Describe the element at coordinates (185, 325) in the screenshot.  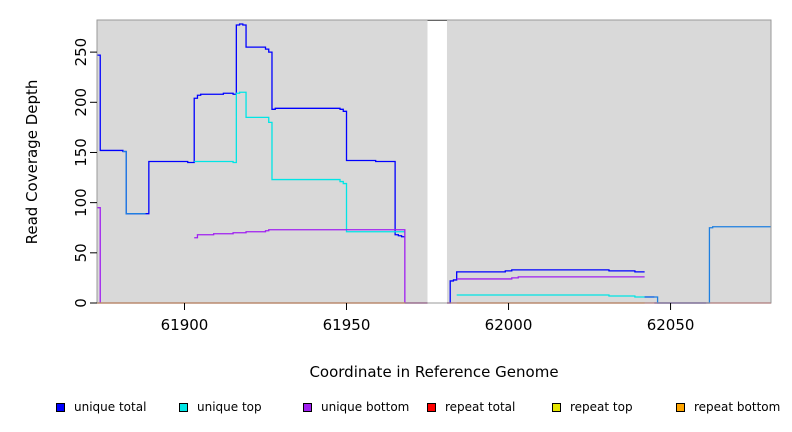
I see `x-tick-label: 61900` at that location.